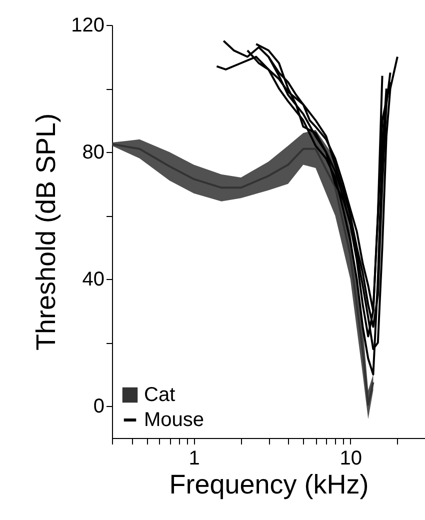 This screenshot has width=425, height=520. I want to click on x-axis-title: Frequency (kHz), so click(269, 485).